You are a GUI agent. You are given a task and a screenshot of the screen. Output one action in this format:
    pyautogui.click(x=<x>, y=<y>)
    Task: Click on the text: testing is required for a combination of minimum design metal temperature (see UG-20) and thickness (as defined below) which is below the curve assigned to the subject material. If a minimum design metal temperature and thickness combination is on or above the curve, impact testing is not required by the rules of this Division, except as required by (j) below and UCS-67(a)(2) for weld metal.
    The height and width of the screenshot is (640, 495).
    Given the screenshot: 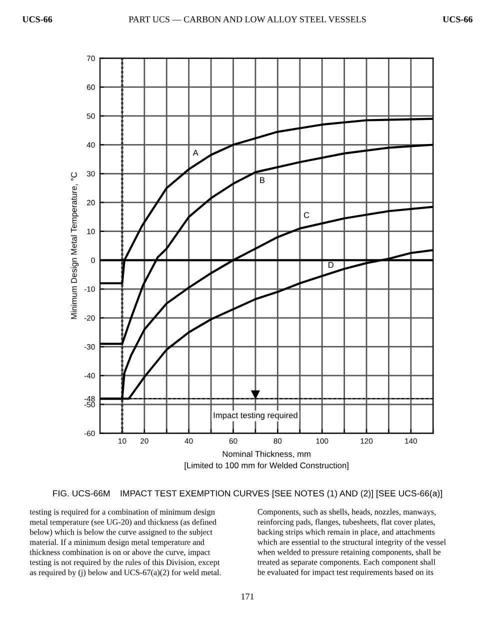 What is the action you would take?
    pyautogui.click(x=125, y=542)
    